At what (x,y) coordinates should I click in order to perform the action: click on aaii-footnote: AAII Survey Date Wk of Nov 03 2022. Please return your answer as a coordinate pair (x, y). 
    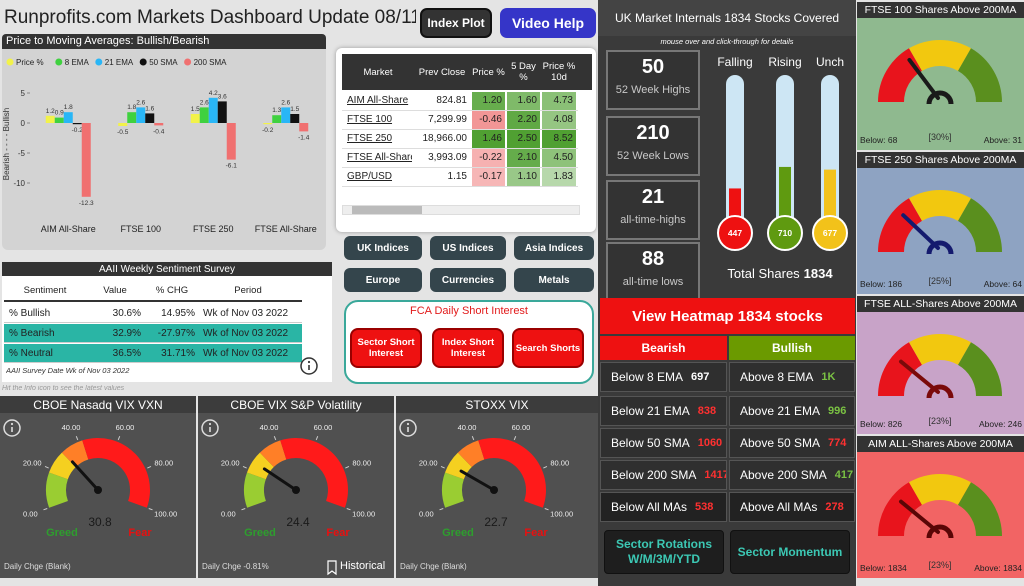
    Looking at the image, I should click on (68, 370).